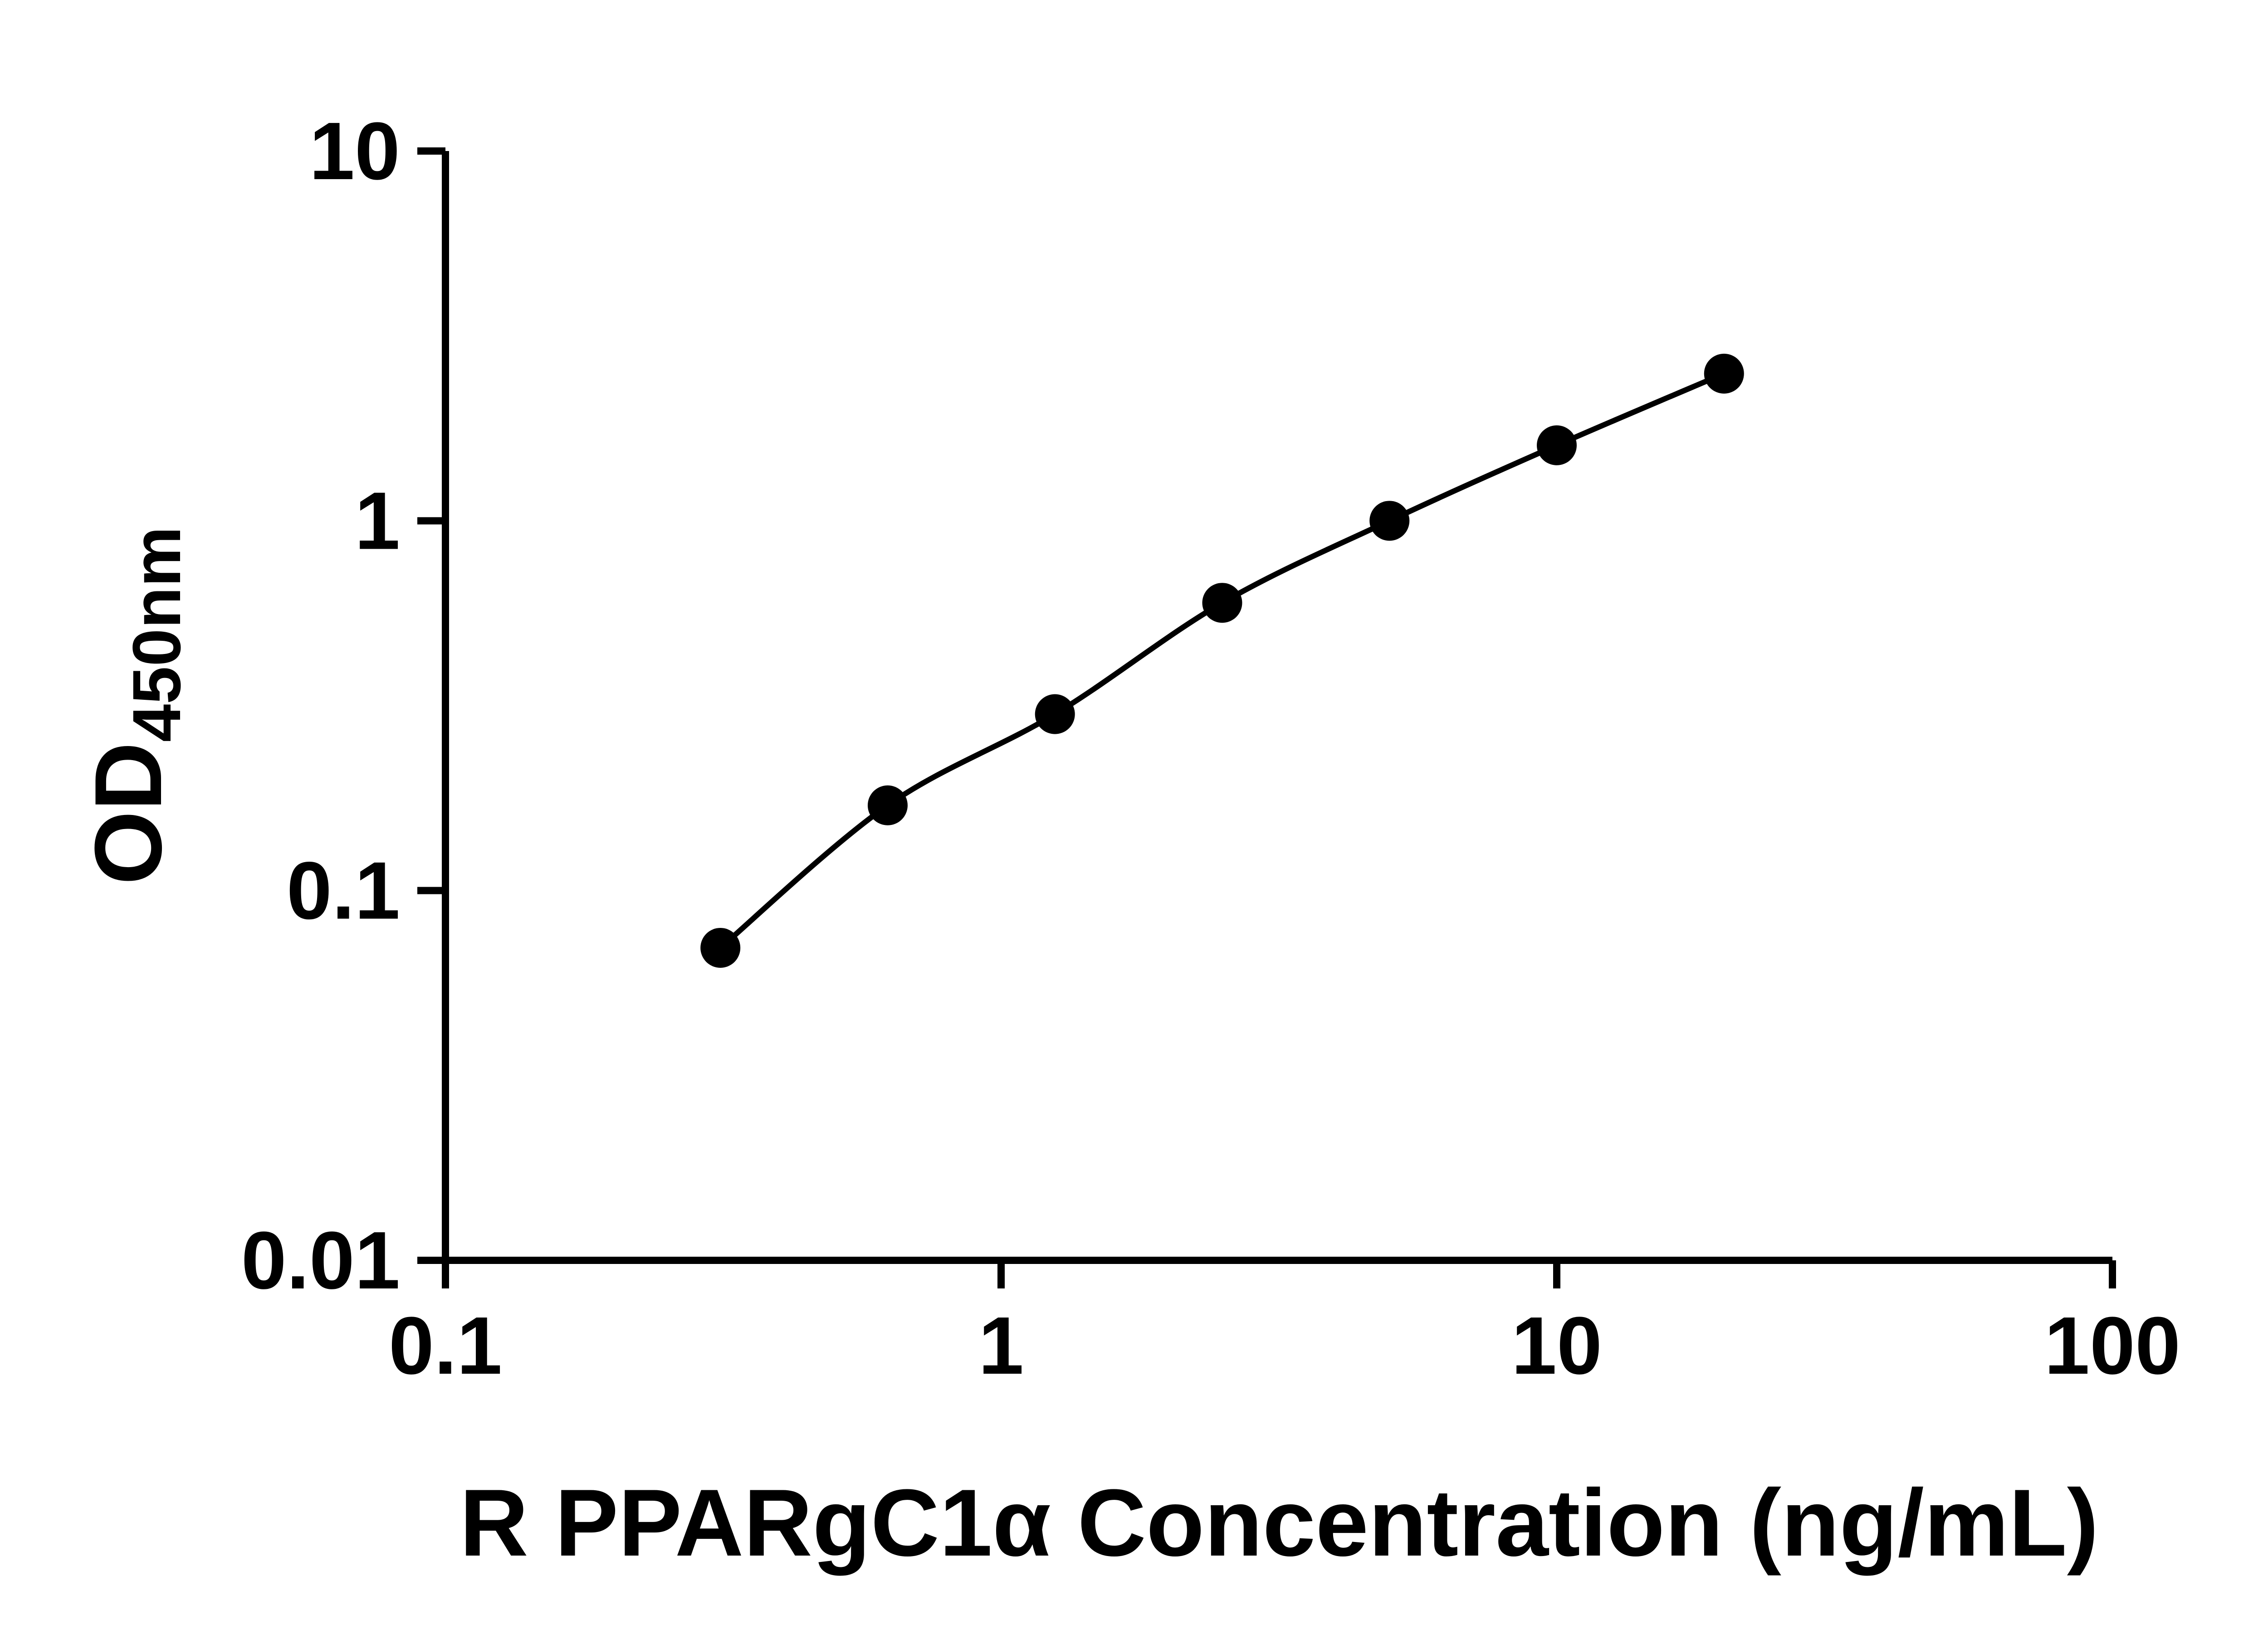 This screenshot has height=1649, width=2268. Describe the element at coordinates (378, 520) in the screenshot. I see `y-tick-label: 1` at that location.